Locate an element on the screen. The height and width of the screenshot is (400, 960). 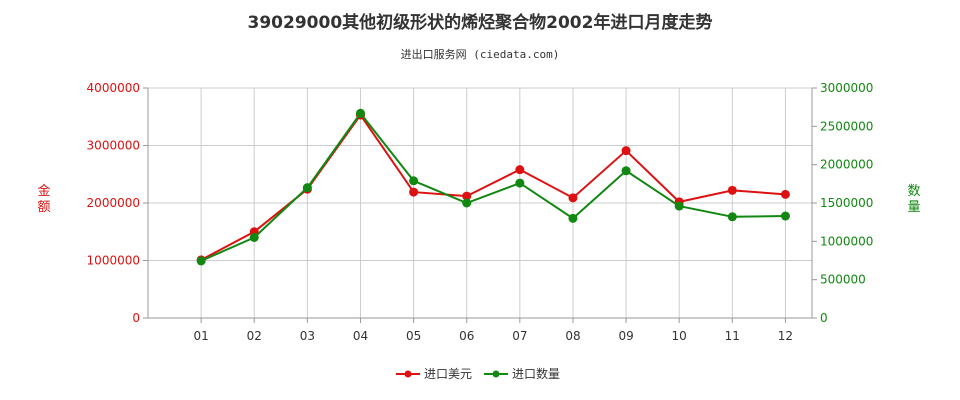
x-tick-label: 01 is located at coordinates (200, 336).